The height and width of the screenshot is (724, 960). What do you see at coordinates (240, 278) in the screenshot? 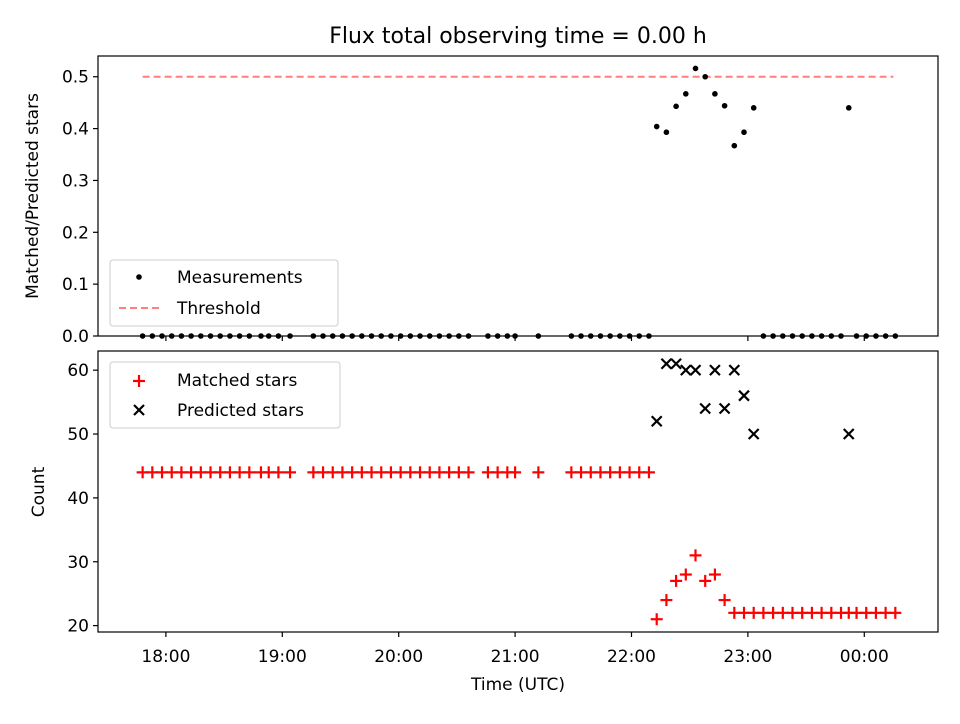
I see `legend-measurements-label: Measurements` at bounding box center [240, 278].